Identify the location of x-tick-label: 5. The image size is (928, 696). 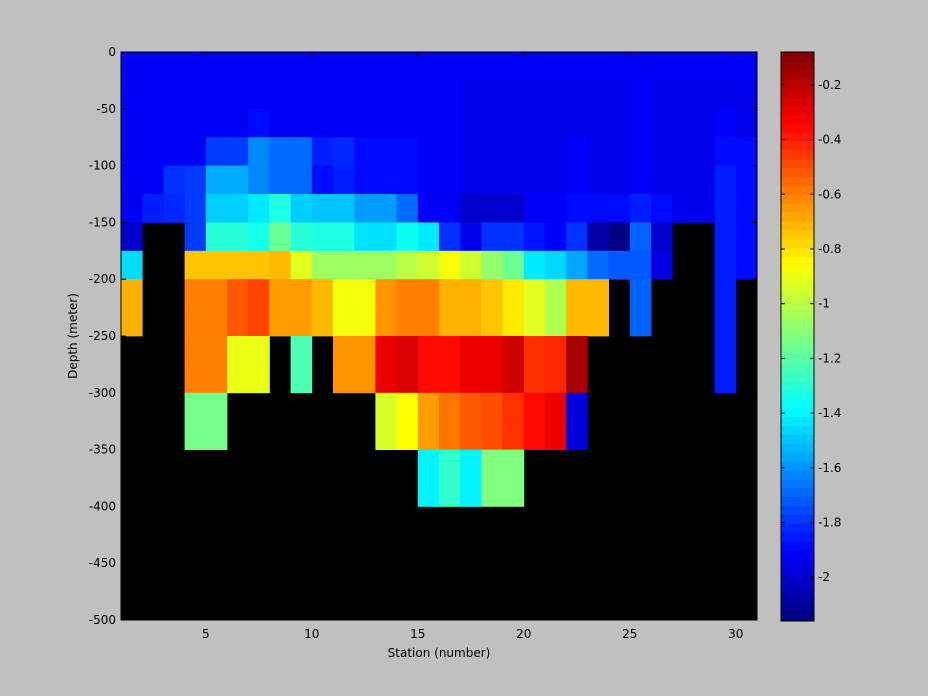
(206, 634).